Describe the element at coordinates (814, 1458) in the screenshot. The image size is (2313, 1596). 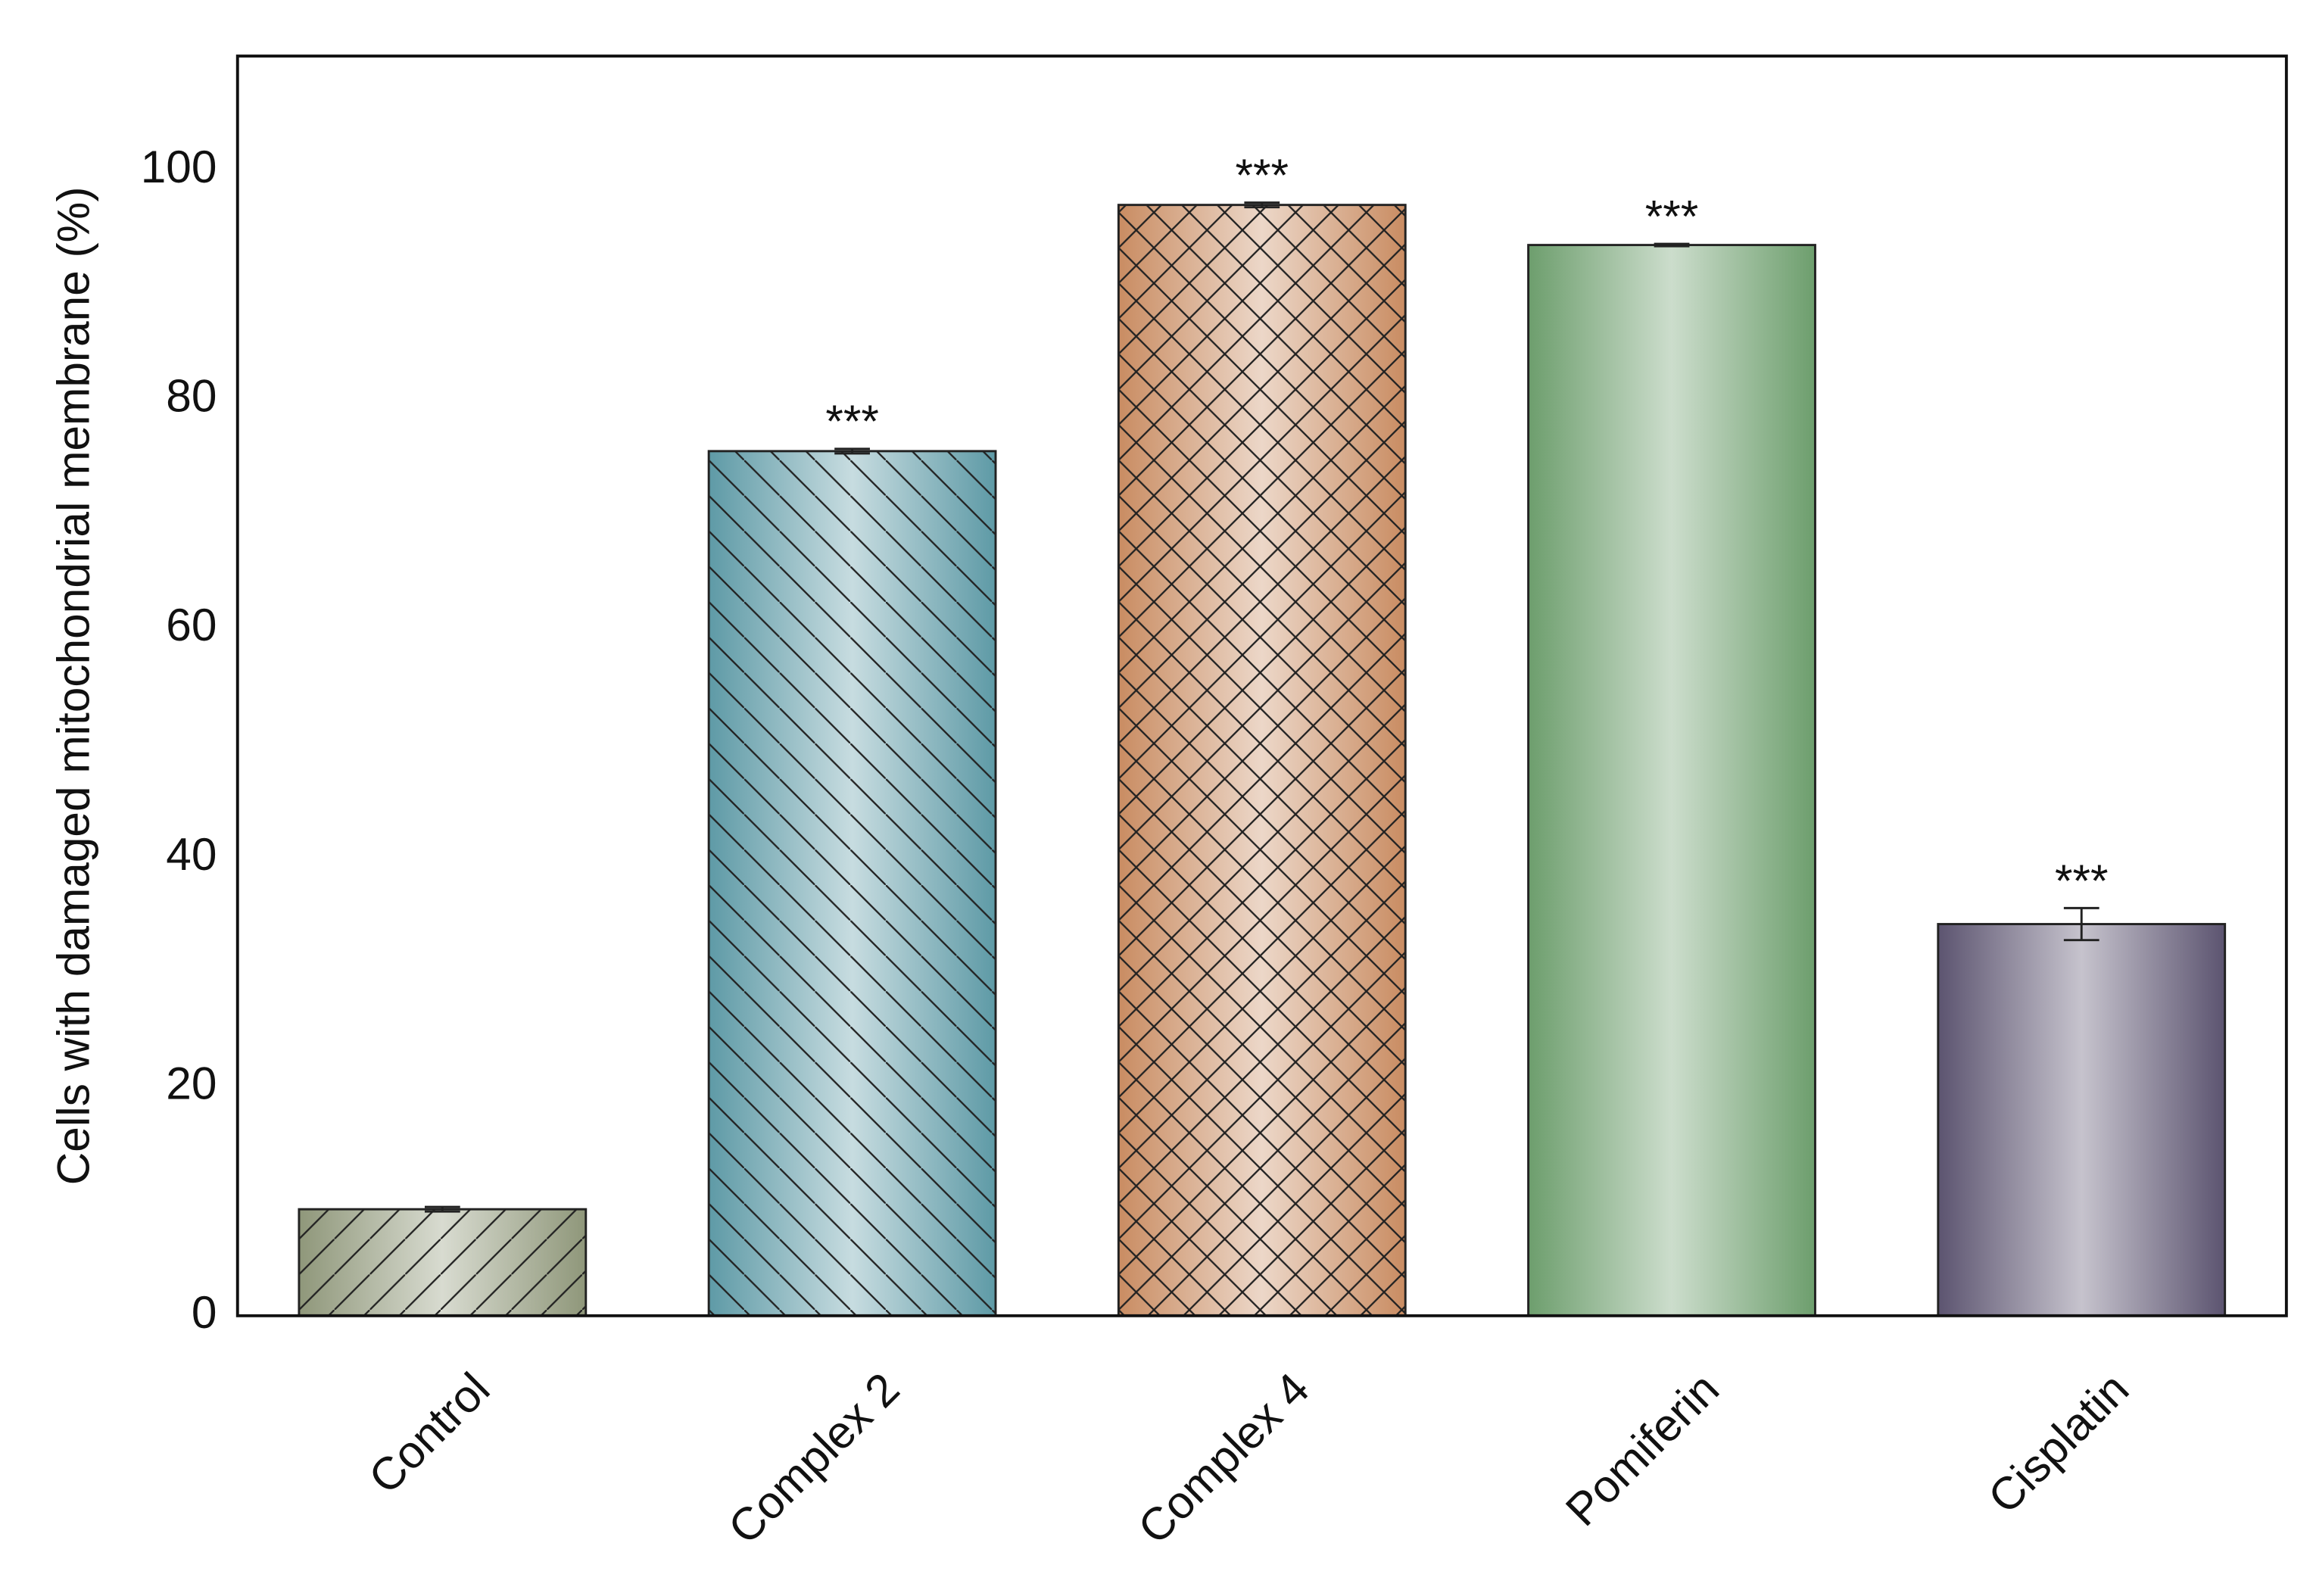
I see `x-tick-label: Complex 2` at that location.